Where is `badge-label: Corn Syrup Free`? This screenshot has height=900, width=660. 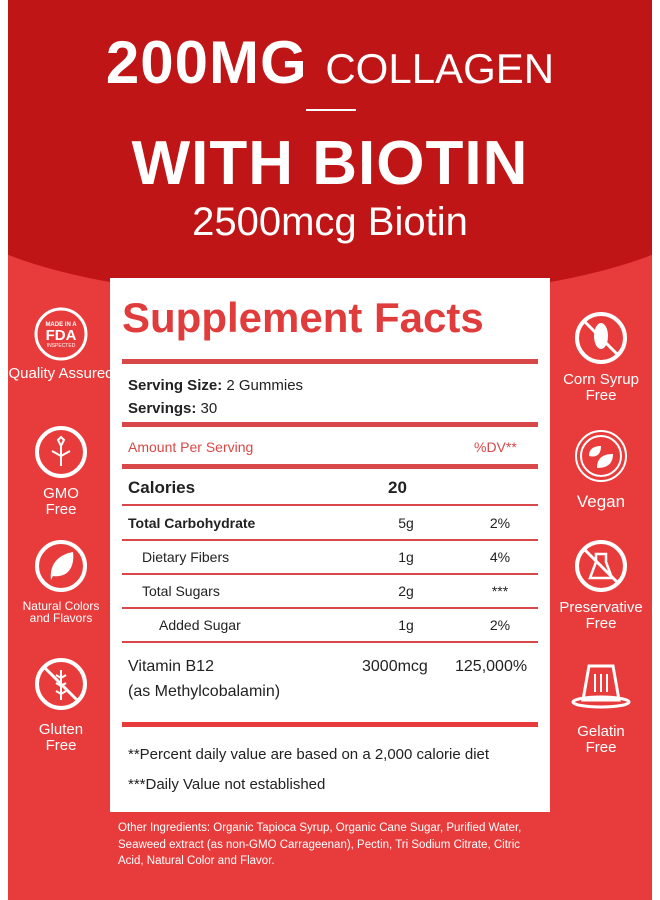
badge-label: Corn Syrup Free is located at coordinates (601, 387).